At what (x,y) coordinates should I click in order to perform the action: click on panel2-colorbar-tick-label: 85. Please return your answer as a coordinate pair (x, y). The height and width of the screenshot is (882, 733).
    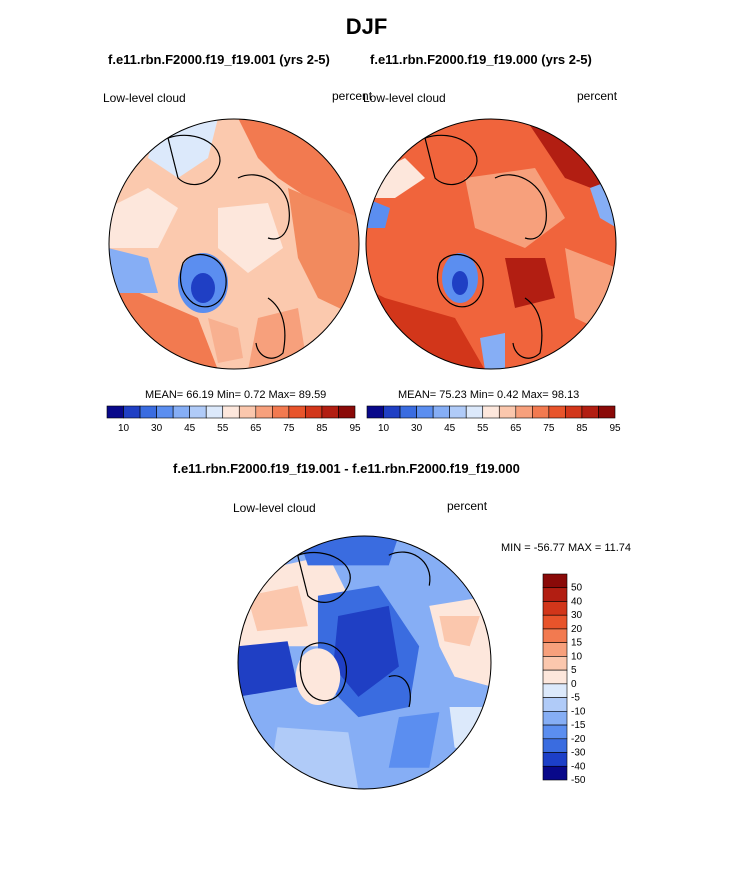
    Looking at the image, I should click on (582, 428).